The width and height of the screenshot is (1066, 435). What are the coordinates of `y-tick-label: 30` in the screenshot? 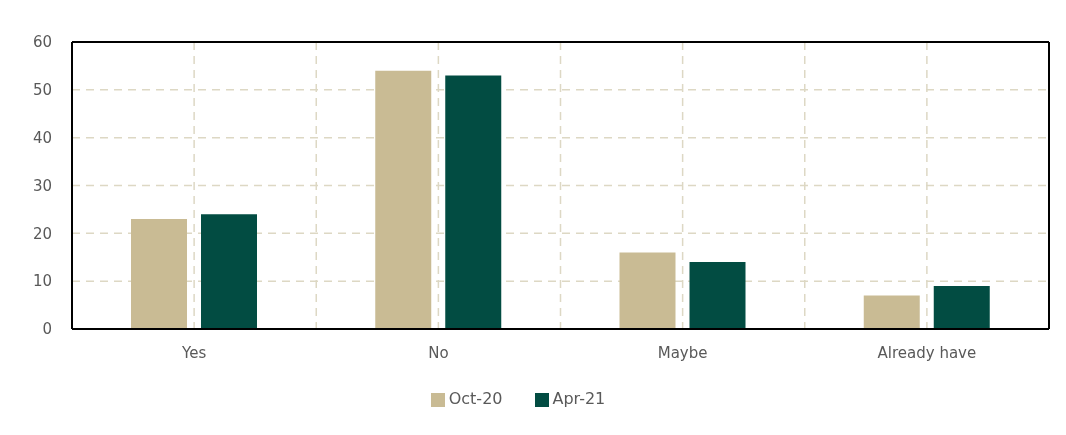 It's located at (42, 185).